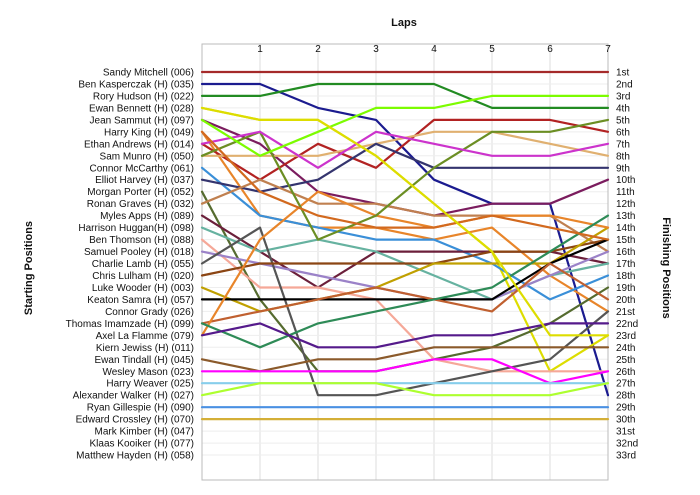 Image resolution: width=700 pixels, height=495 pixels. I want to click on start-position-label: Keaton Samra (H) (057), so click(140, 300).